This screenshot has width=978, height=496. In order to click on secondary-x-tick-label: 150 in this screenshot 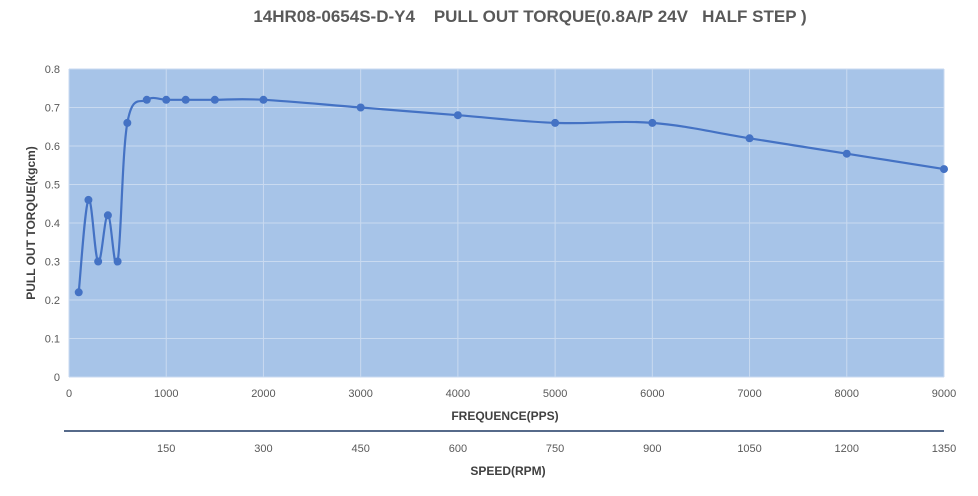, I will do `click(166, 449)`.